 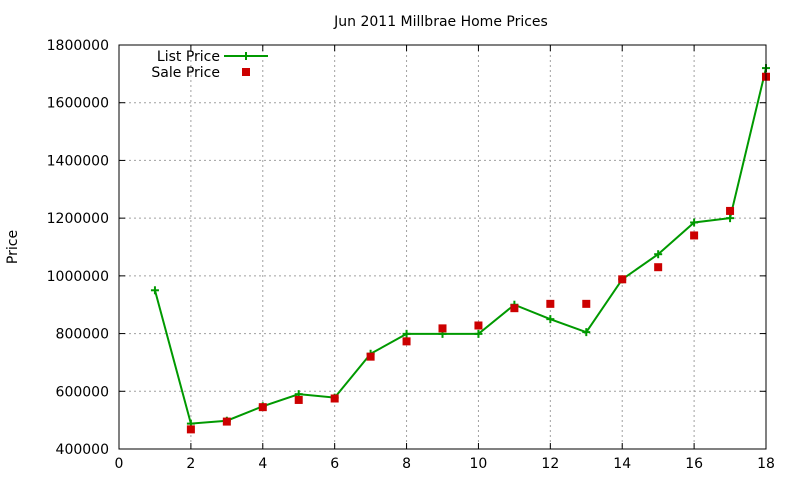 I want to click on x-tick-label: 4, so click(x=262, y=464).